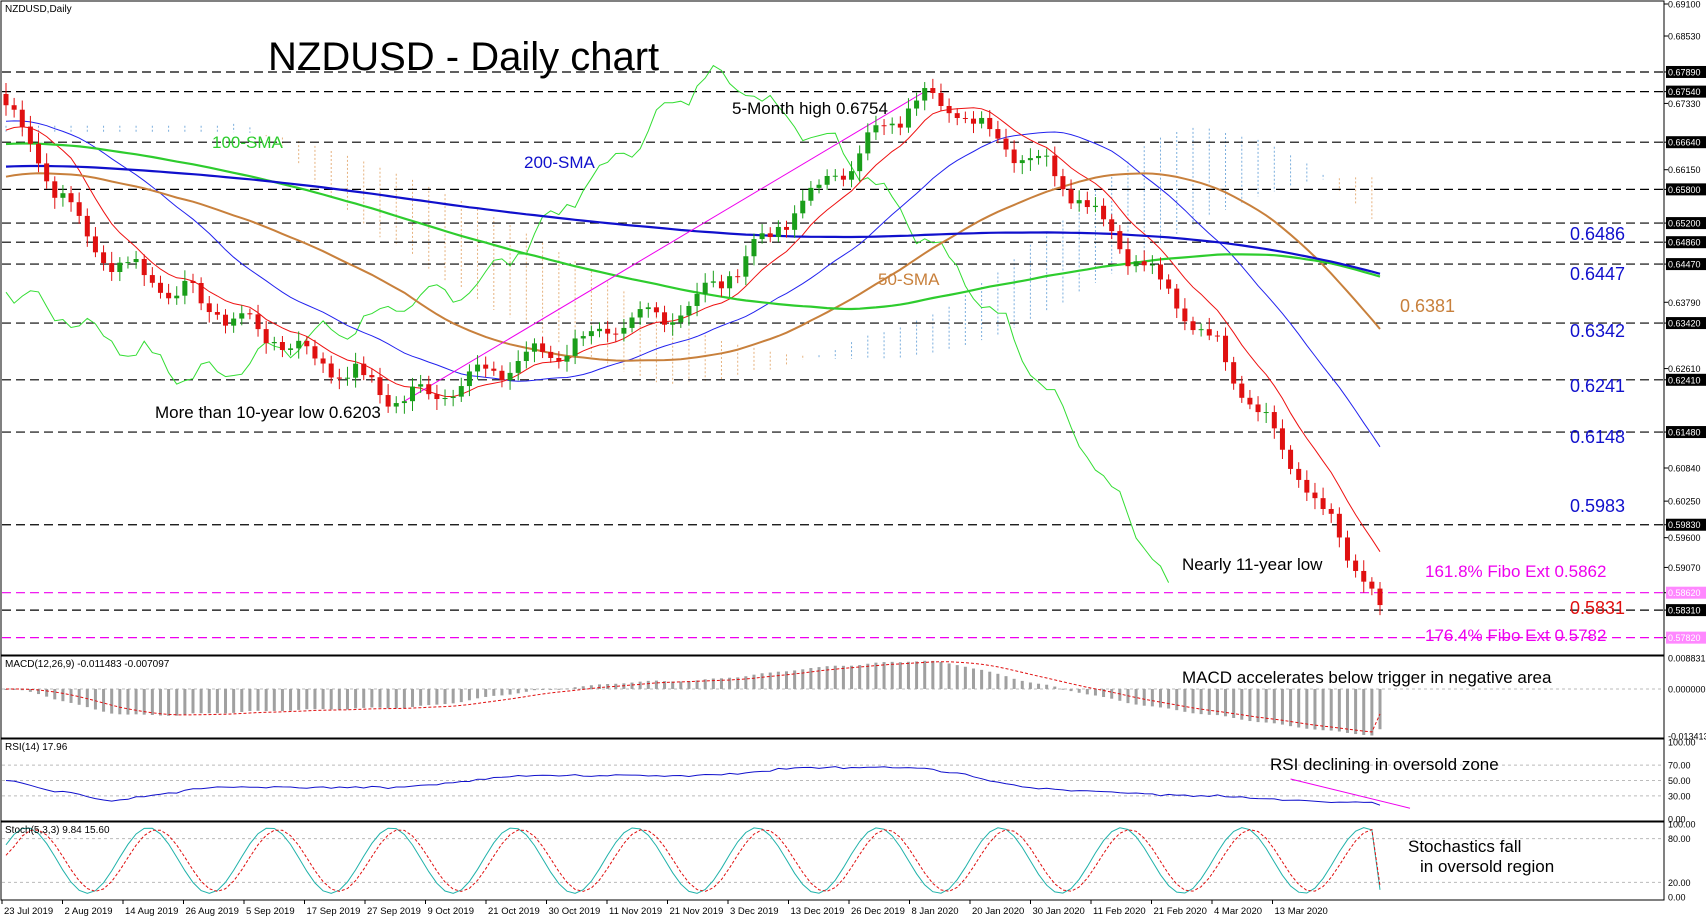 This screenshot has width=1706, height=924. I want to click on date-tick-label: 21 Nov 2019, so click(697, 911).